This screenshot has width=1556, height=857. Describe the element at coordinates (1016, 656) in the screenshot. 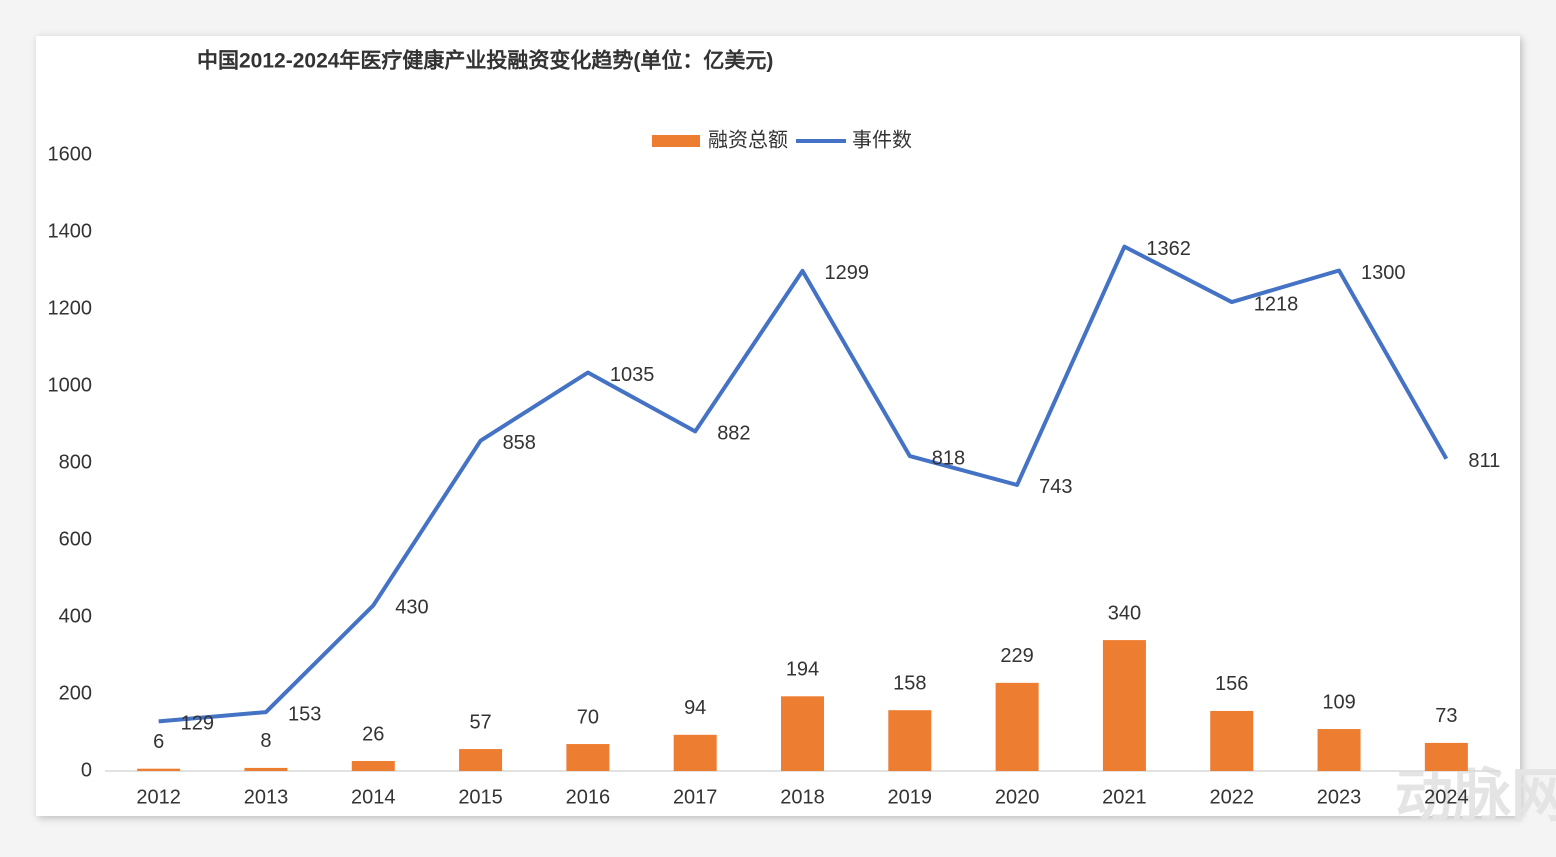

I see `data-label: 229` at that location.